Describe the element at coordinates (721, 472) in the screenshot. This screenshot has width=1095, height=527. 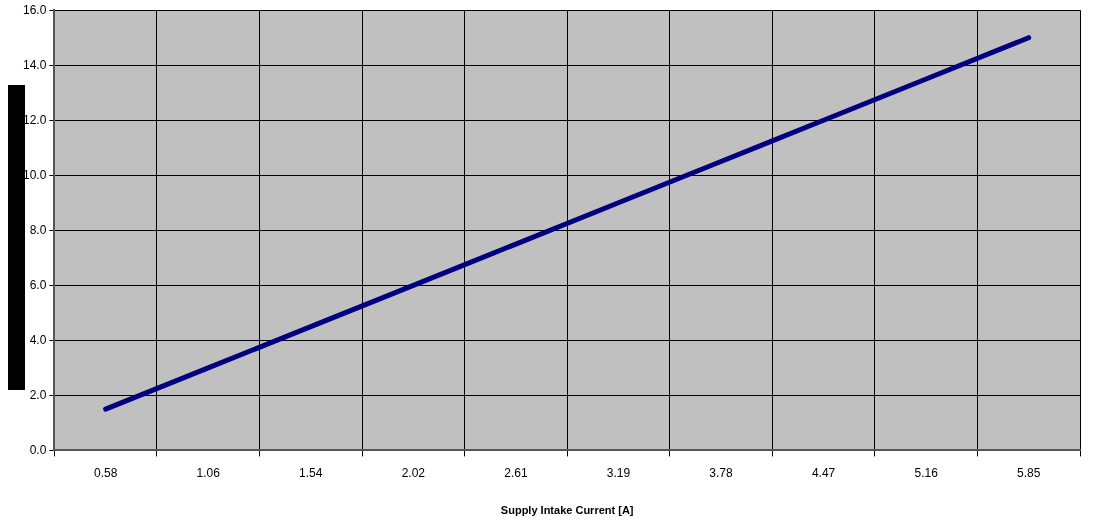
I see `x-tick-label: 3.78` at that location.